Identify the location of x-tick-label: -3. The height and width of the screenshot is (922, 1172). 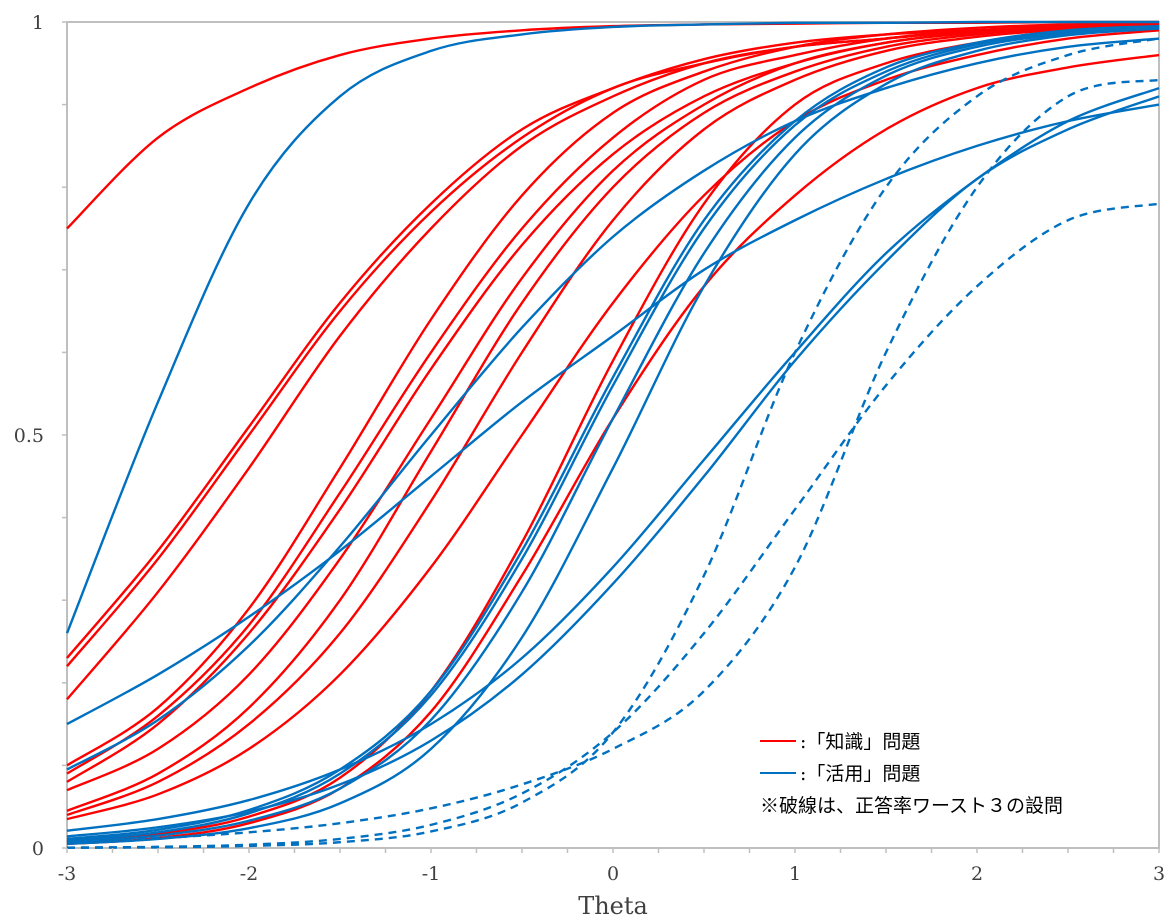
(67, 874).